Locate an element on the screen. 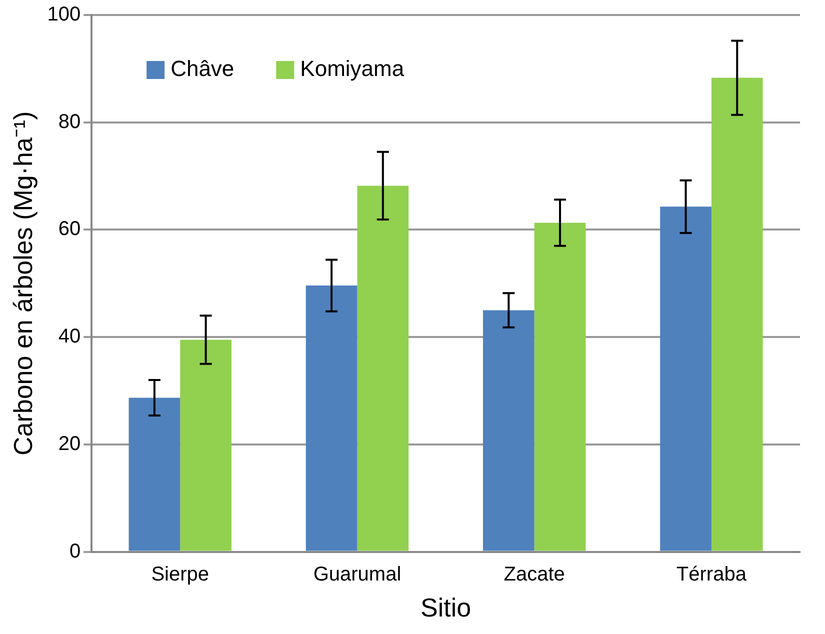  legend-label: Komiyama is located at coordinates (352, 69).